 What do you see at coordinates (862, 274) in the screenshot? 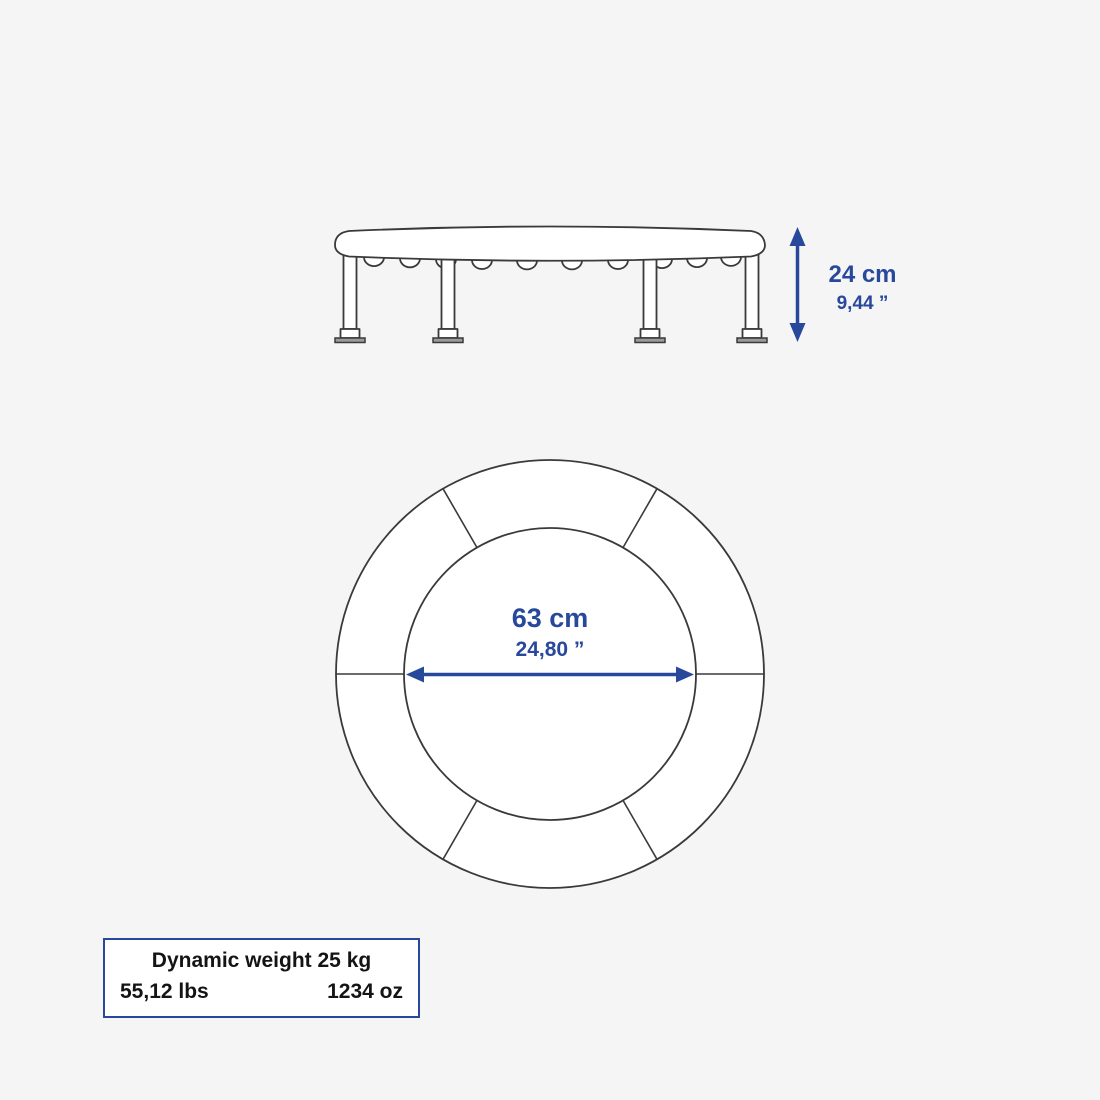
I see `height-value-cm: 24 cm` at bounding box center [862, 274].